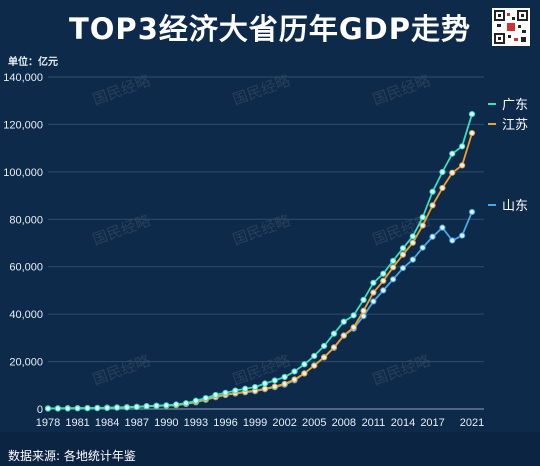 The image size is (540, 466). Describe the element at coordinates (72, 456) in the screenshot. I see `source-note: 数据来源: 各地统计年鉴` at that location.